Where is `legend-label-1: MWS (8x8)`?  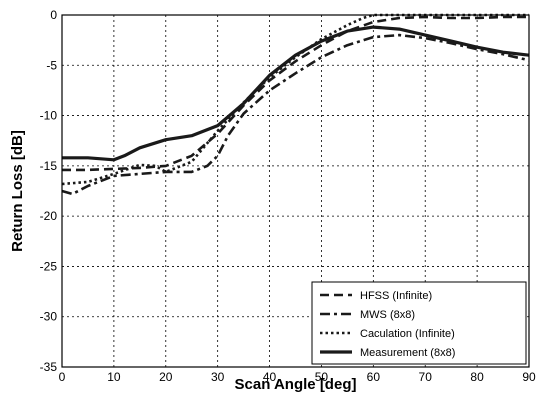
legend-label-1: MWS (8x8) is located at coordinates (387, 315).